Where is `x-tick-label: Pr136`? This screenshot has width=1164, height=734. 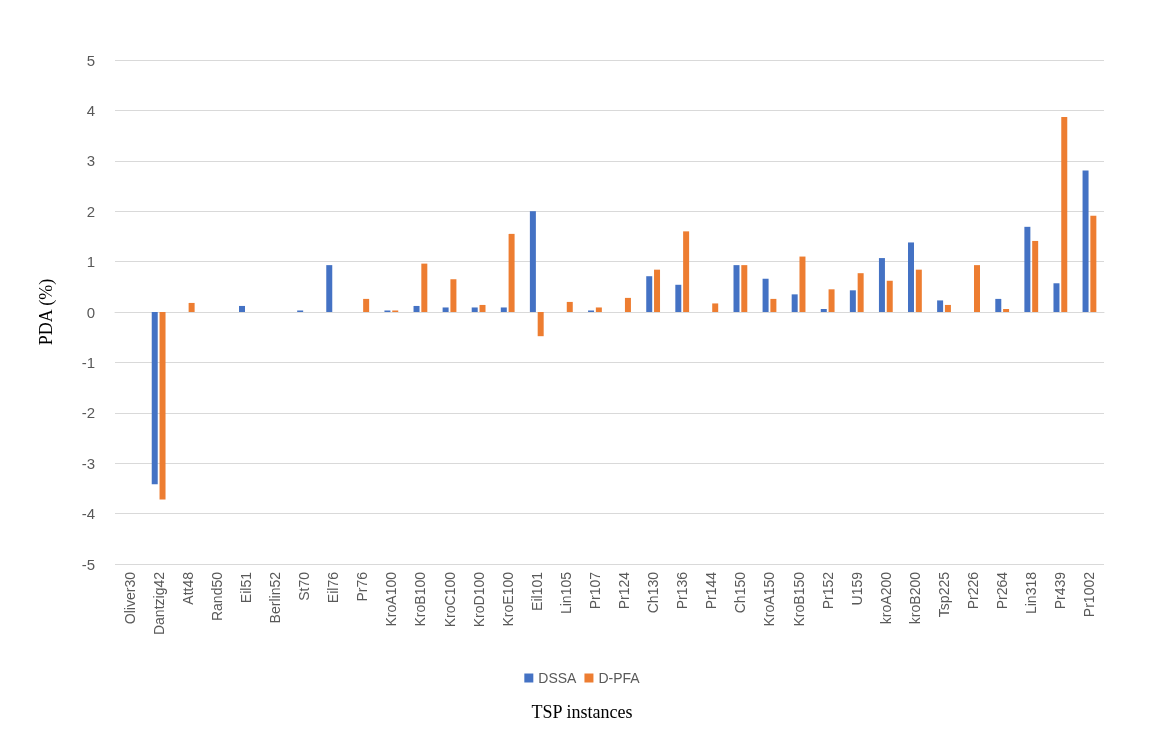 x-tick-label: Pr136 is located at coordinates (682, 590).